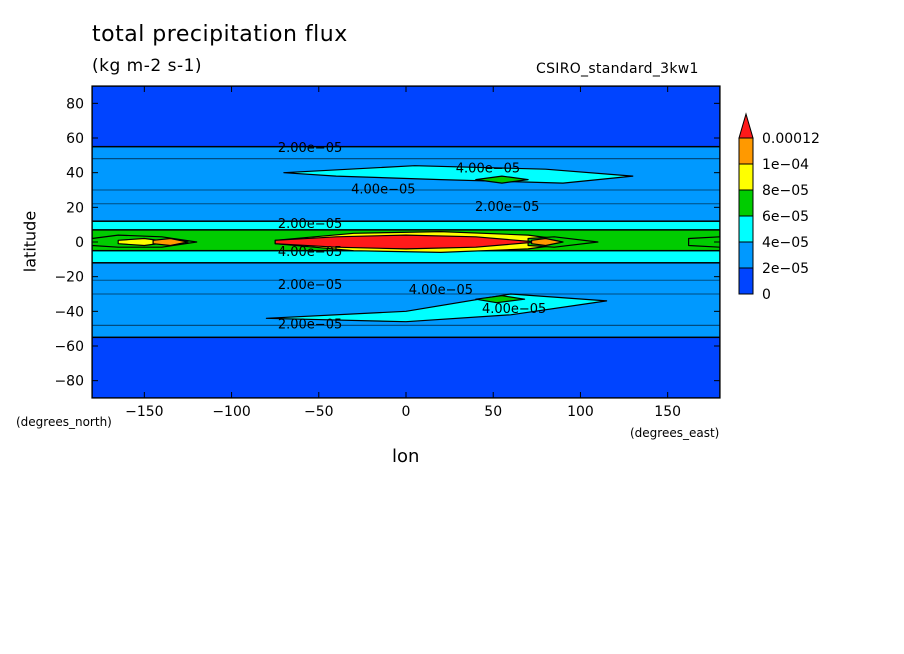  Describe the element at coordinates (75, 139) in the screenshot. I see `y-tick-label: 60` at that location.